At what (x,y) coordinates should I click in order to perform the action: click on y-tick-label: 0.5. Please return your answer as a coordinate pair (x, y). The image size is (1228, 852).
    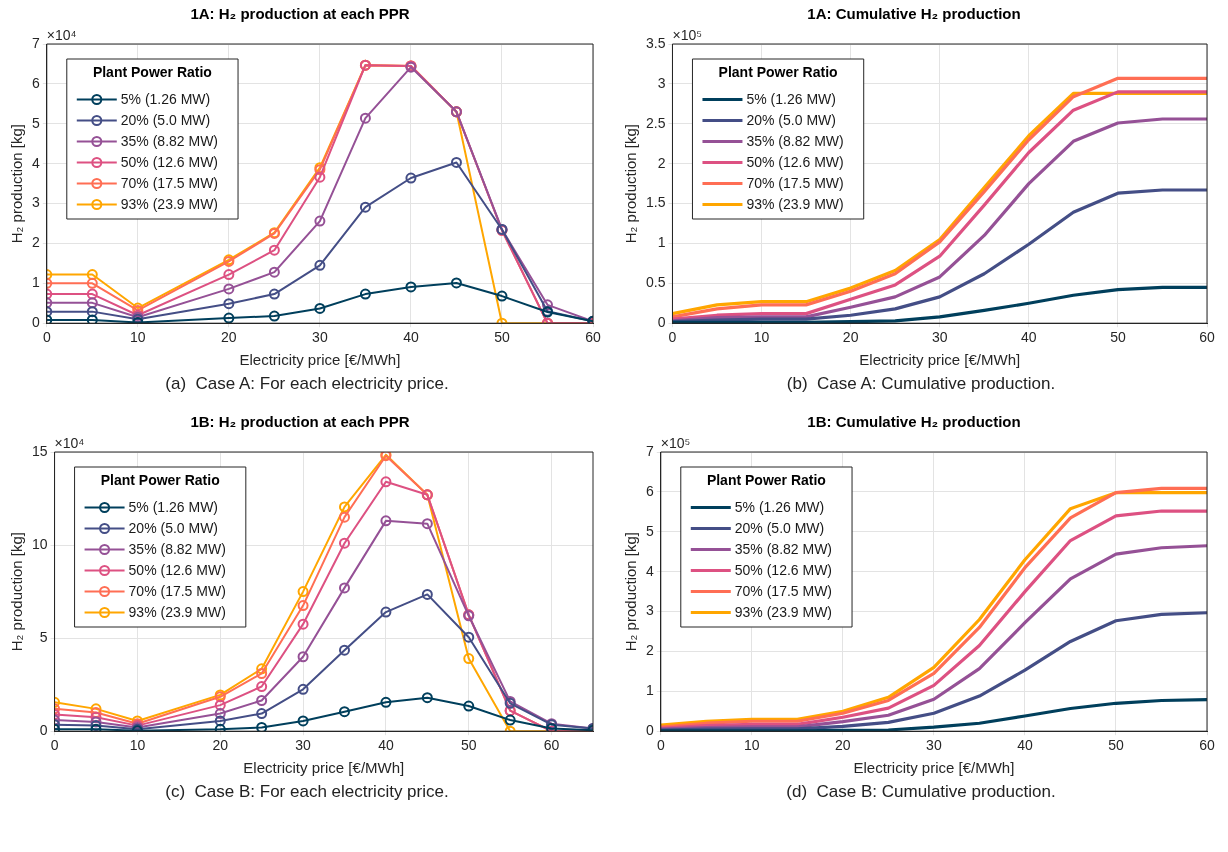
    Looking at the image, I should click on (655, 282).